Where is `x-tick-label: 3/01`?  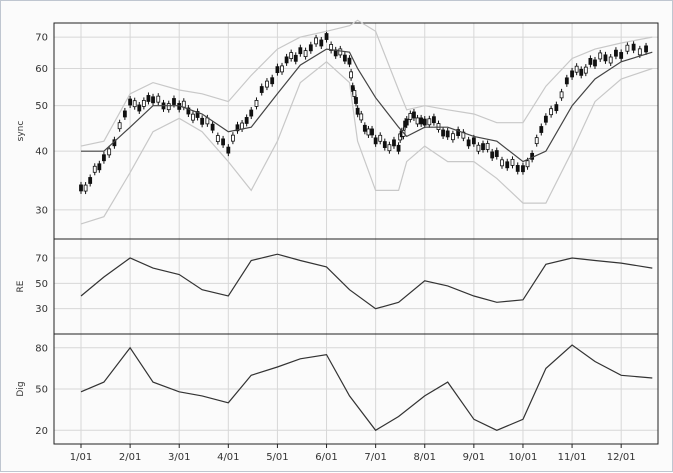 x-tick-label: 3/01 is located at coordinates (179, 457).